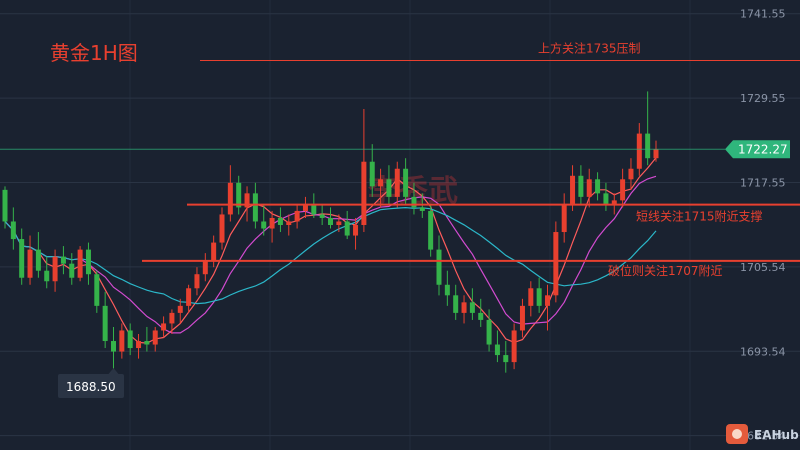 The height and width of the screenshot is (450, 800). Describe the element at coordinates (763, 98) in the screenshot. I see `y-tick-label: 1729.55` at that location.